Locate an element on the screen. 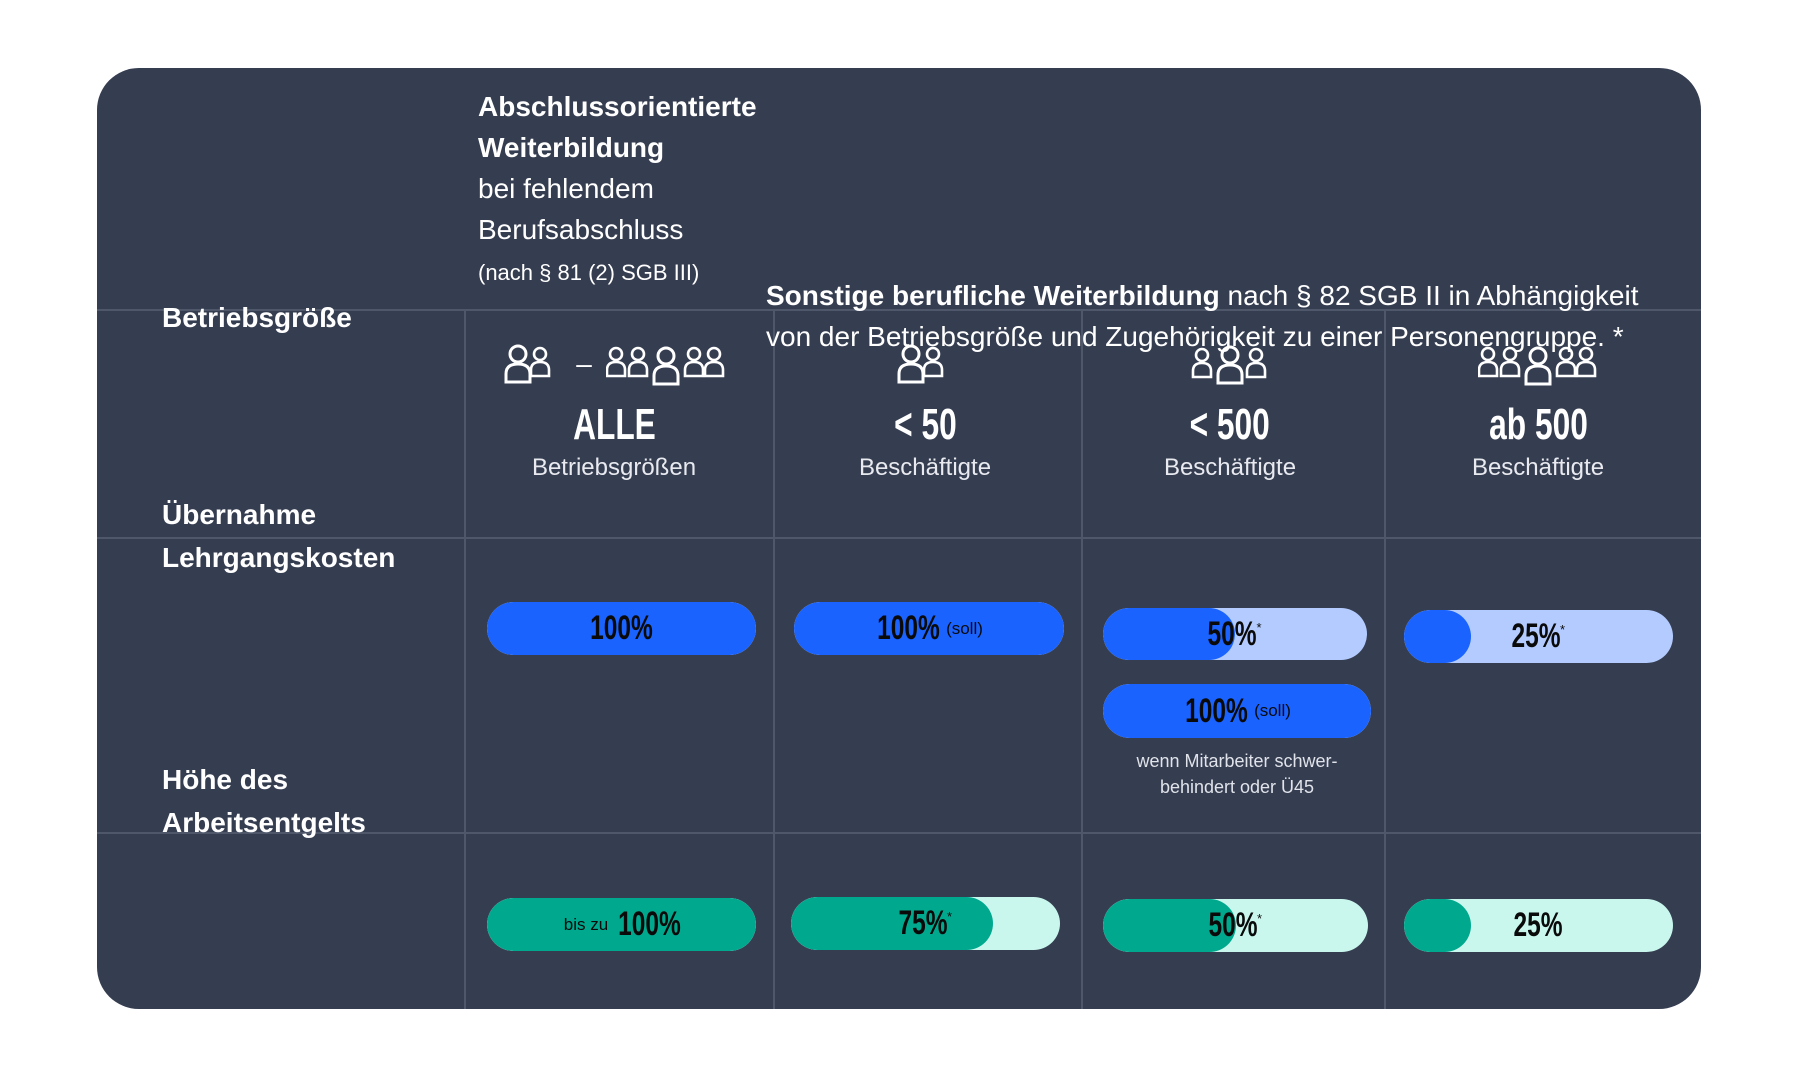 The image size is (1800, 1080). column-ab500: ab 500 Beschäftigte is located at coordinates (1538, 410).